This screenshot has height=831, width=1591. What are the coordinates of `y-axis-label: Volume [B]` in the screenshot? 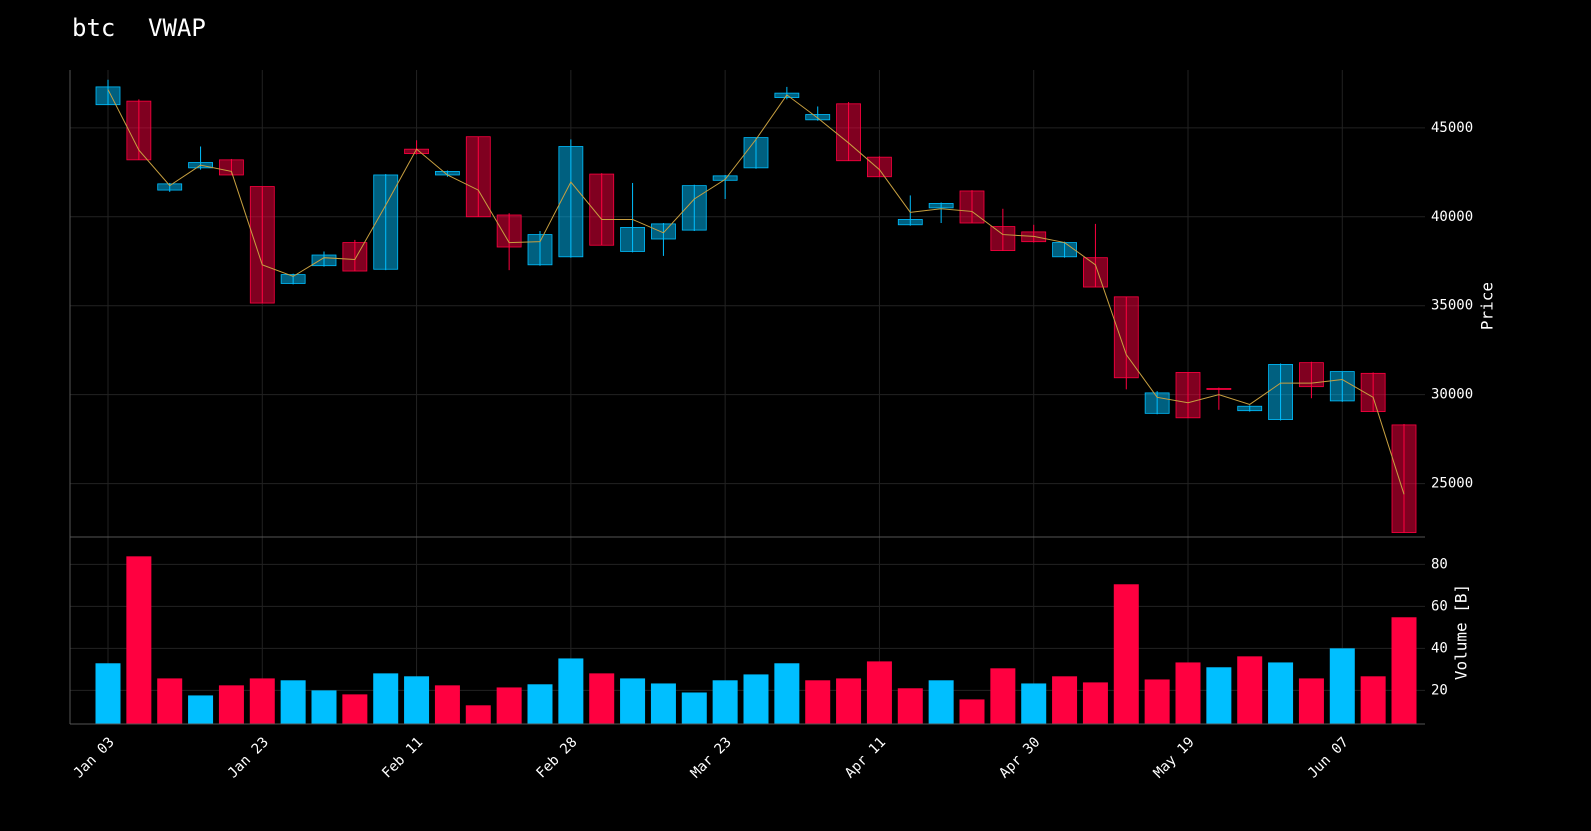 It's located at (1461, 632).